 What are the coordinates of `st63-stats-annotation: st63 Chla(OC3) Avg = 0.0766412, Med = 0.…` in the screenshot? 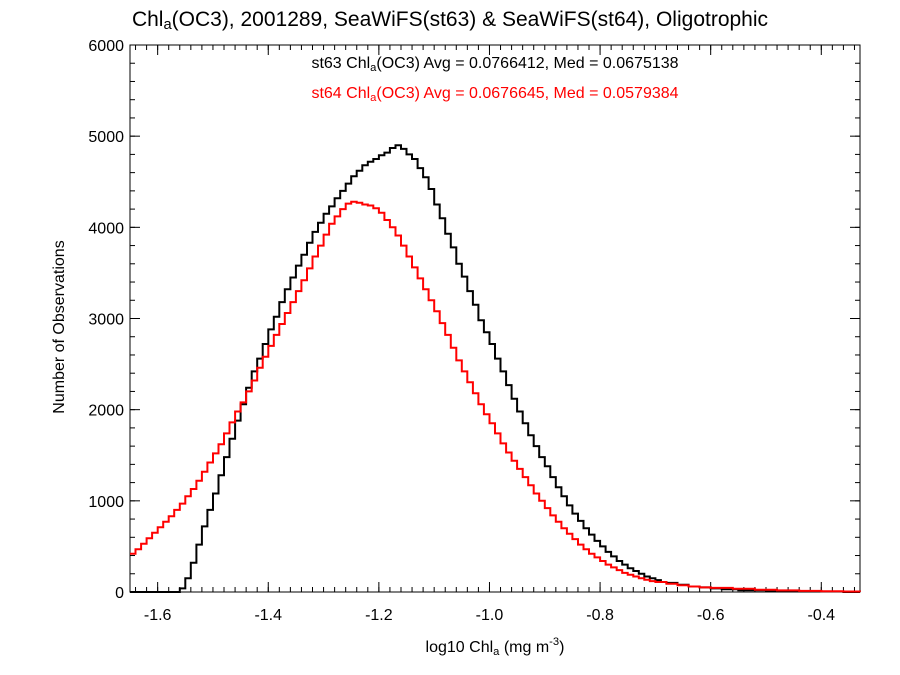 It's located at (495, 64).